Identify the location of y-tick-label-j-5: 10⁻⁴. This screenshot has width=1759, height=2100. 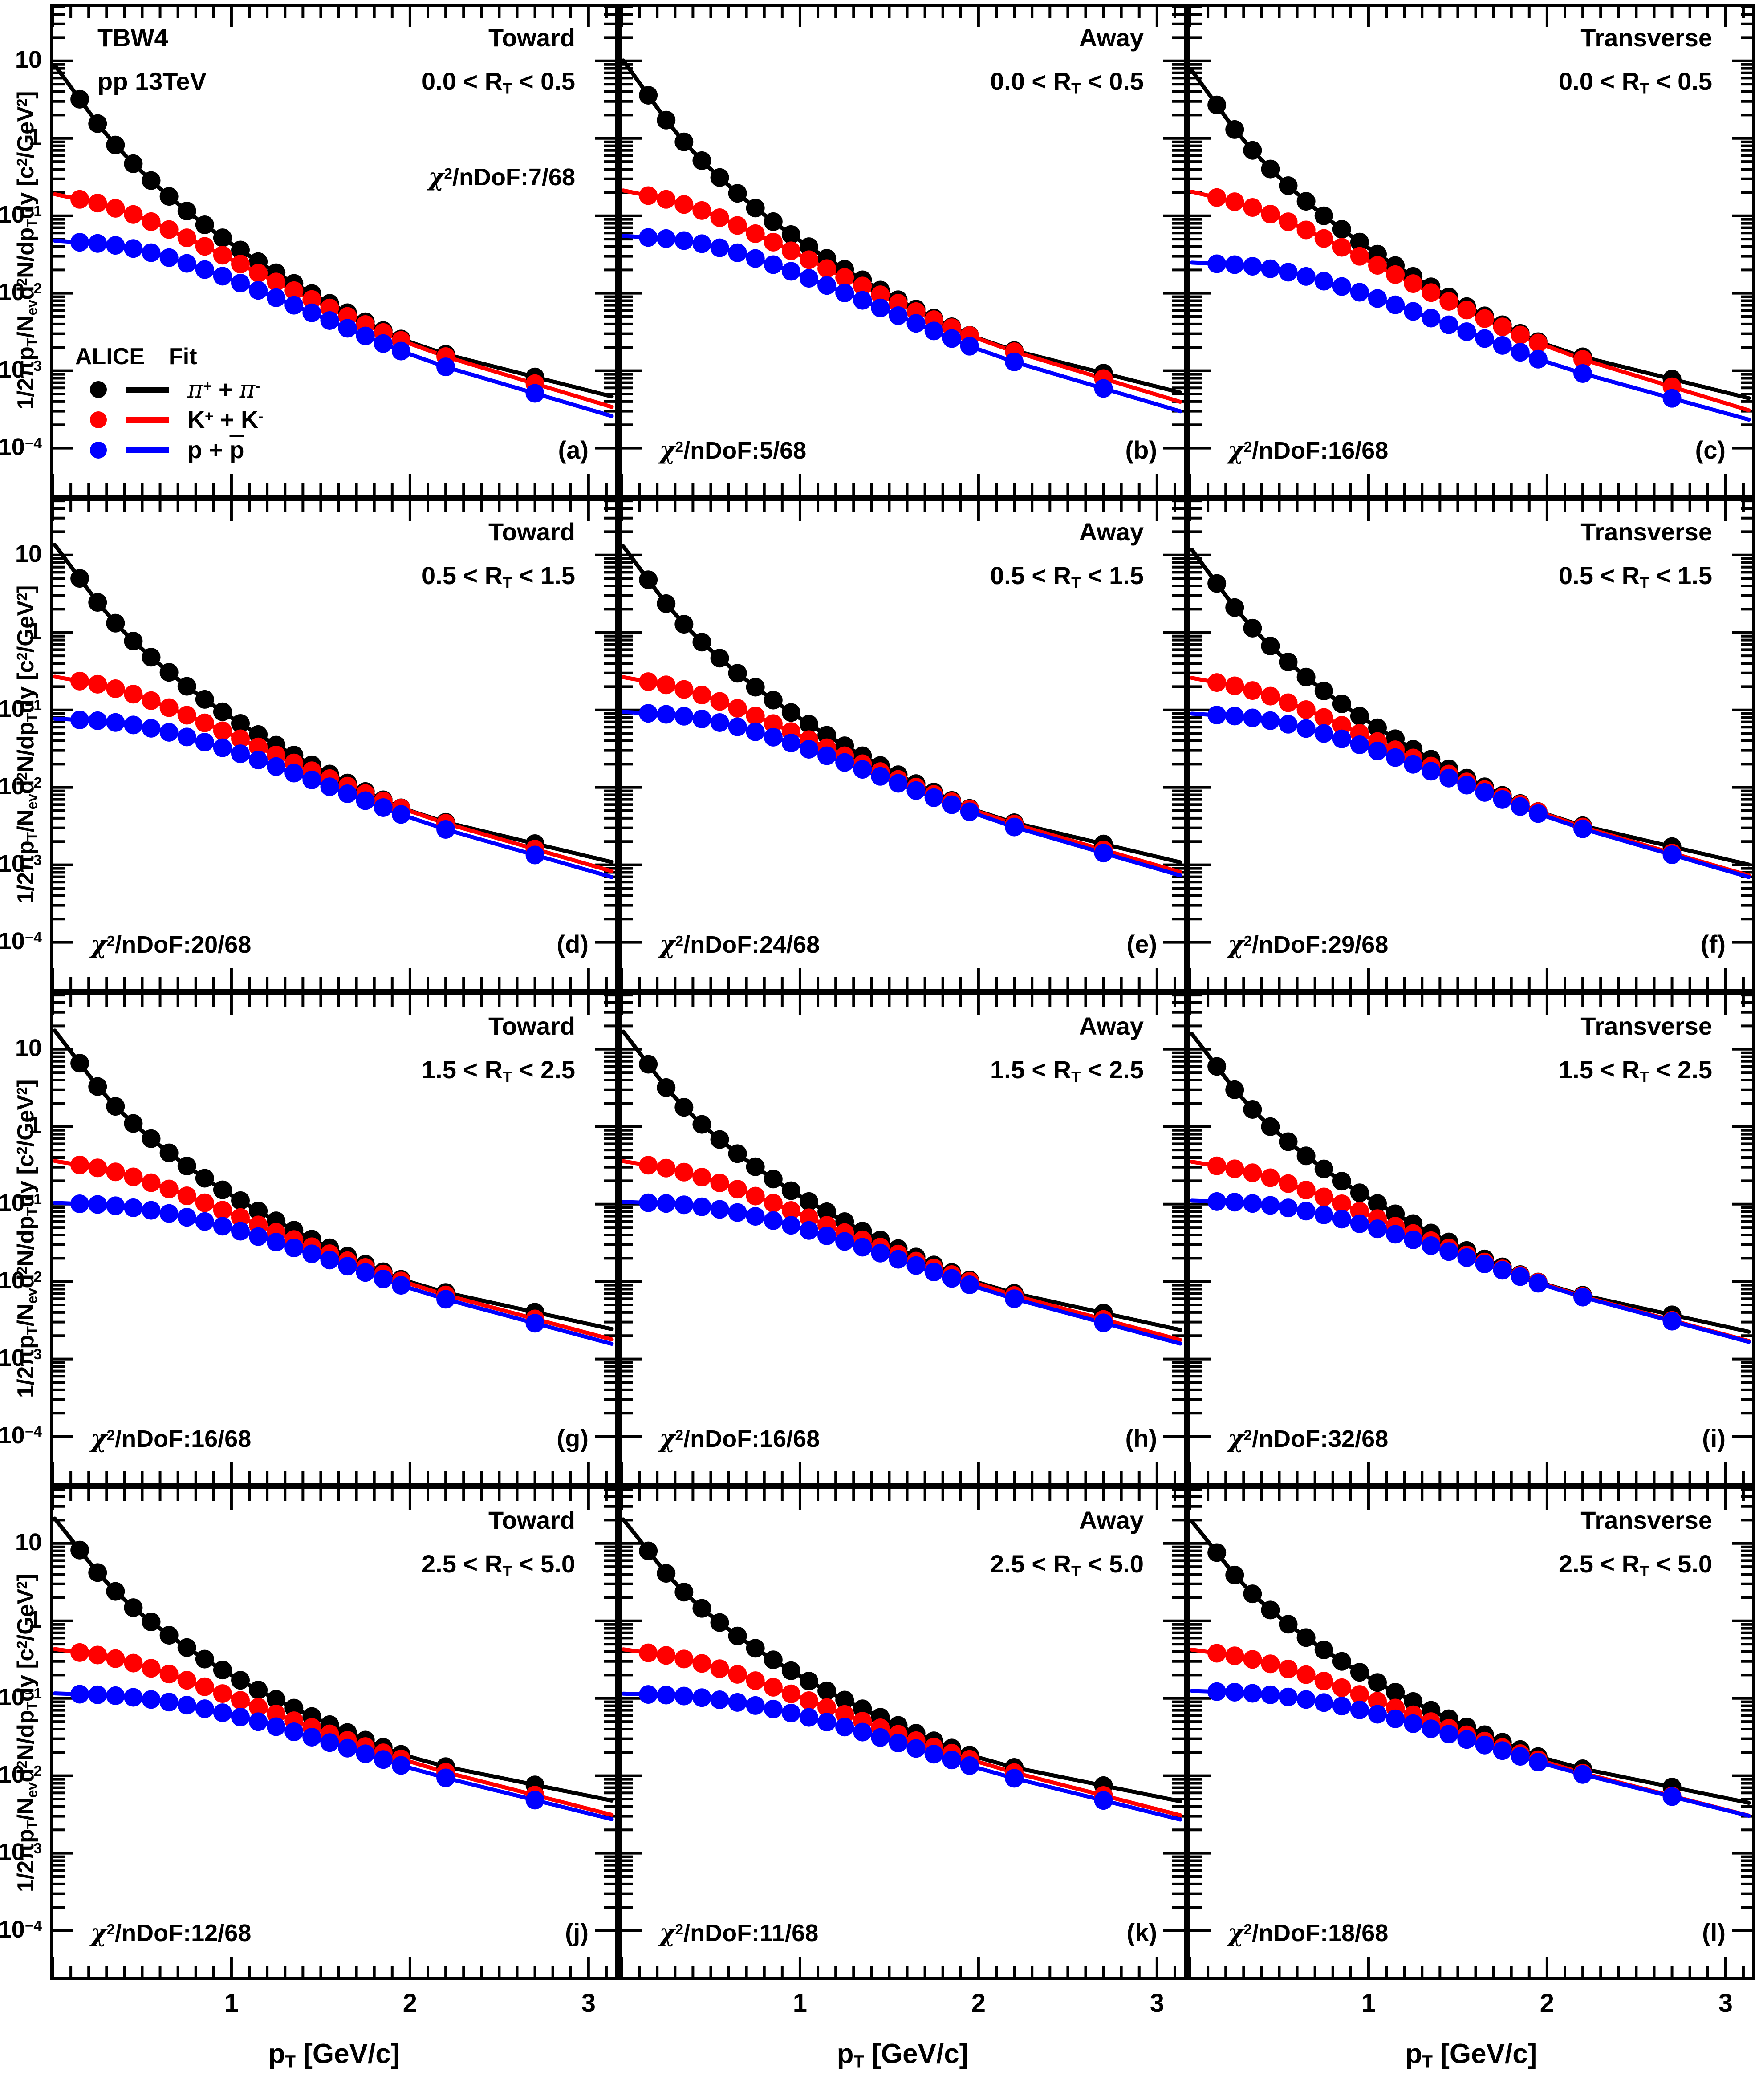
(21, 1929).